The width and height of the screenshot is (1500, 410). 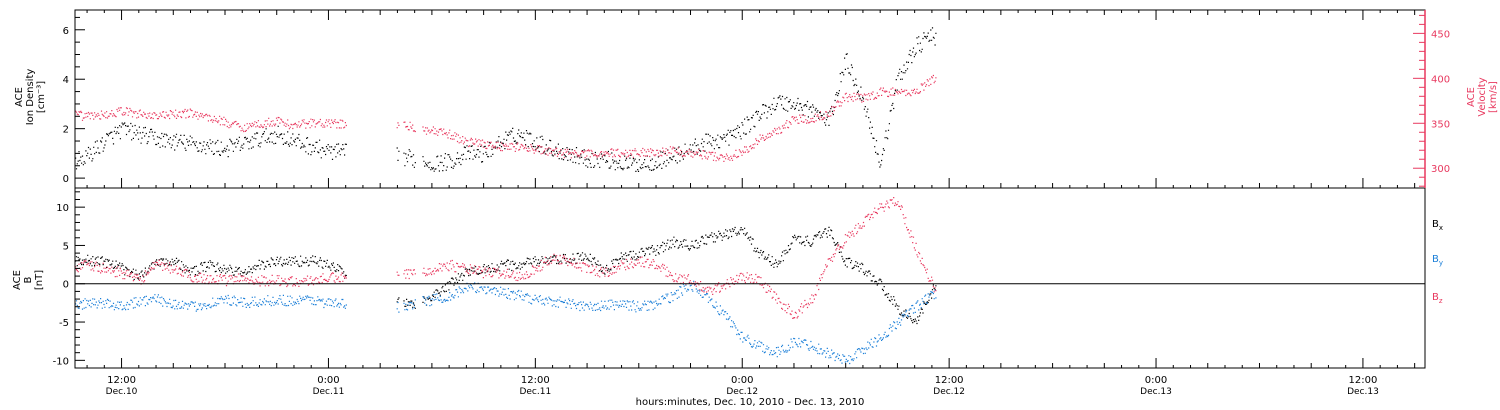 I want to click on velocity-tick-label: 300, so click(x=1440, y=169).